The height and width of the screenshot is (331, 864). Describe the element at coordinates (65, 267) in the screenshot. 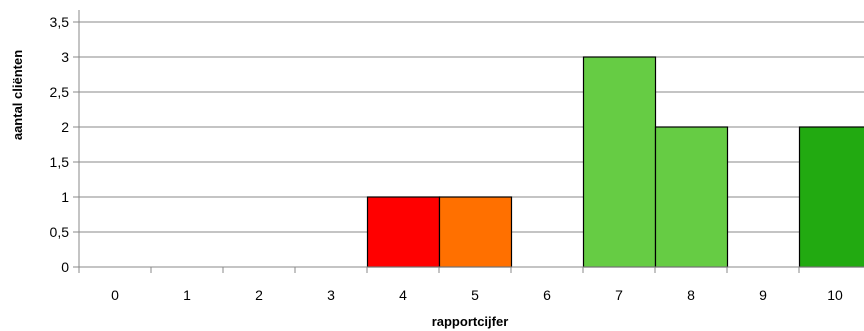

I see `y-tick-label: 0` at that location.